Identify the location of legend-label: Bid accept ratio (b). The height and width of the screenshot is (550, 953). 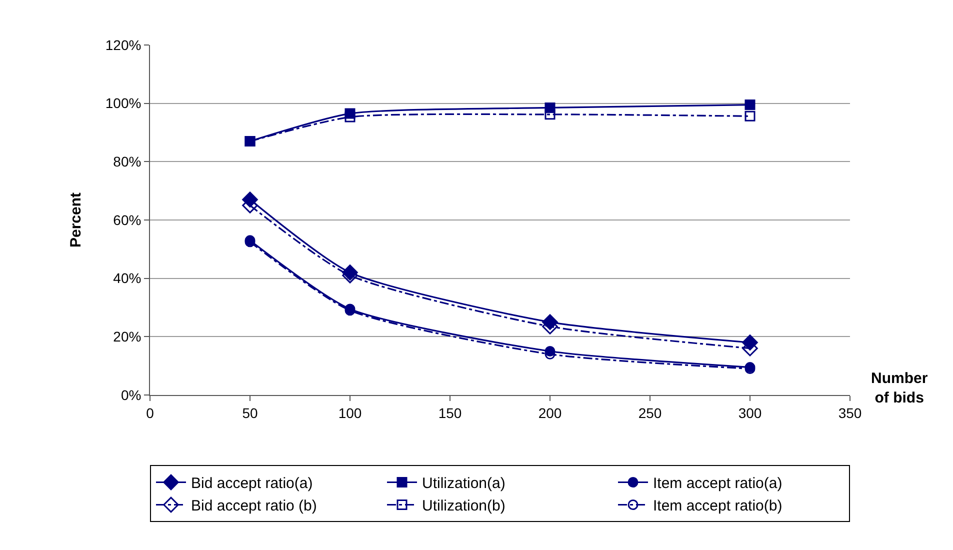
(254, 506).